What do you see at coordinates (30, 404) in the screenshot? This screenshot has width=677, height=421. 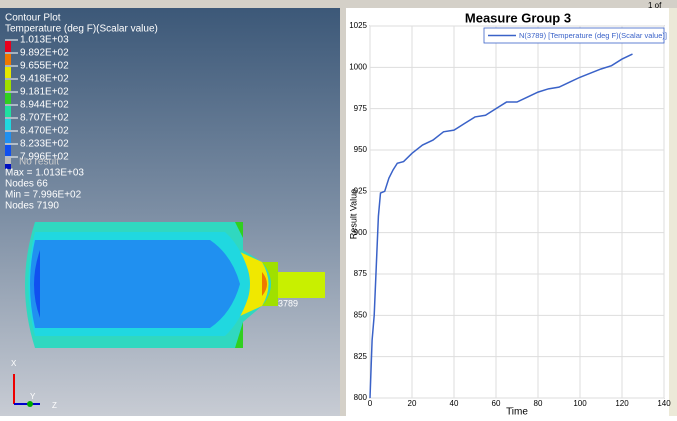 I see `triad-x` at bounding box center [30, 404].